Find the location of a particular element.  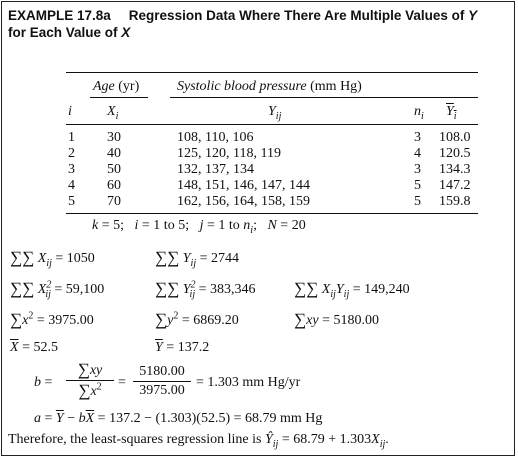

b-numeric-fraction: 5180.00 3975.00 is located at coordinates (162, 381).